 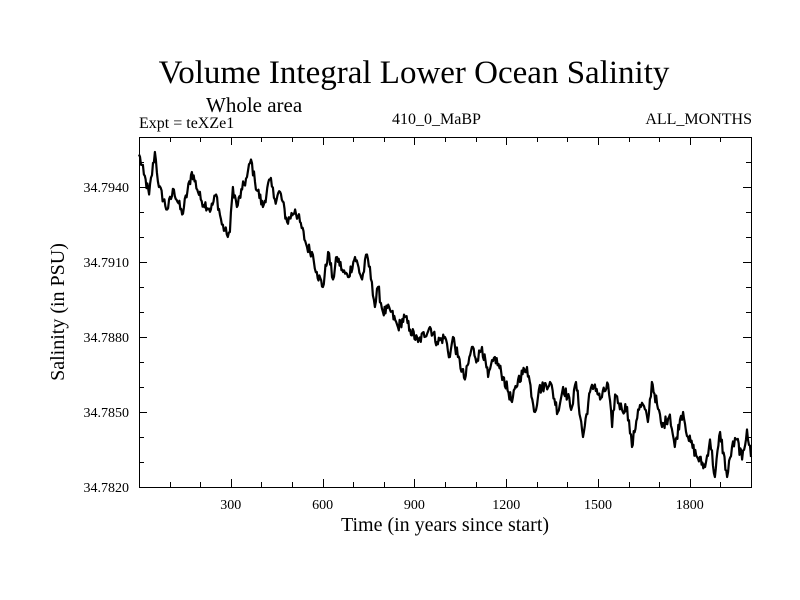 I want to click on chart-title: Volume Integral Lower Ocean Salinity, so click(x=414, y=73).